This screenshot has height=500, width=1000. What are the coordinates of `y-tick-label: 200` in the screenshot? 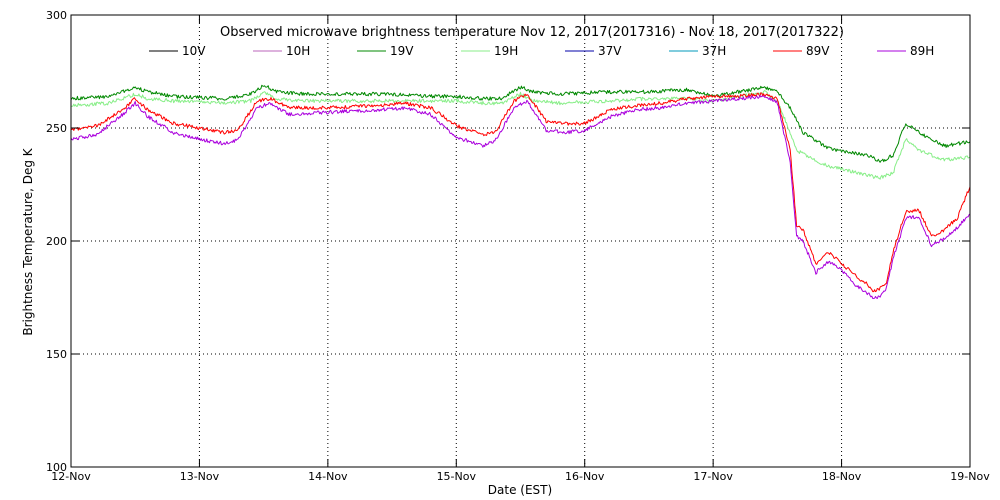 It's located at (56, 241).